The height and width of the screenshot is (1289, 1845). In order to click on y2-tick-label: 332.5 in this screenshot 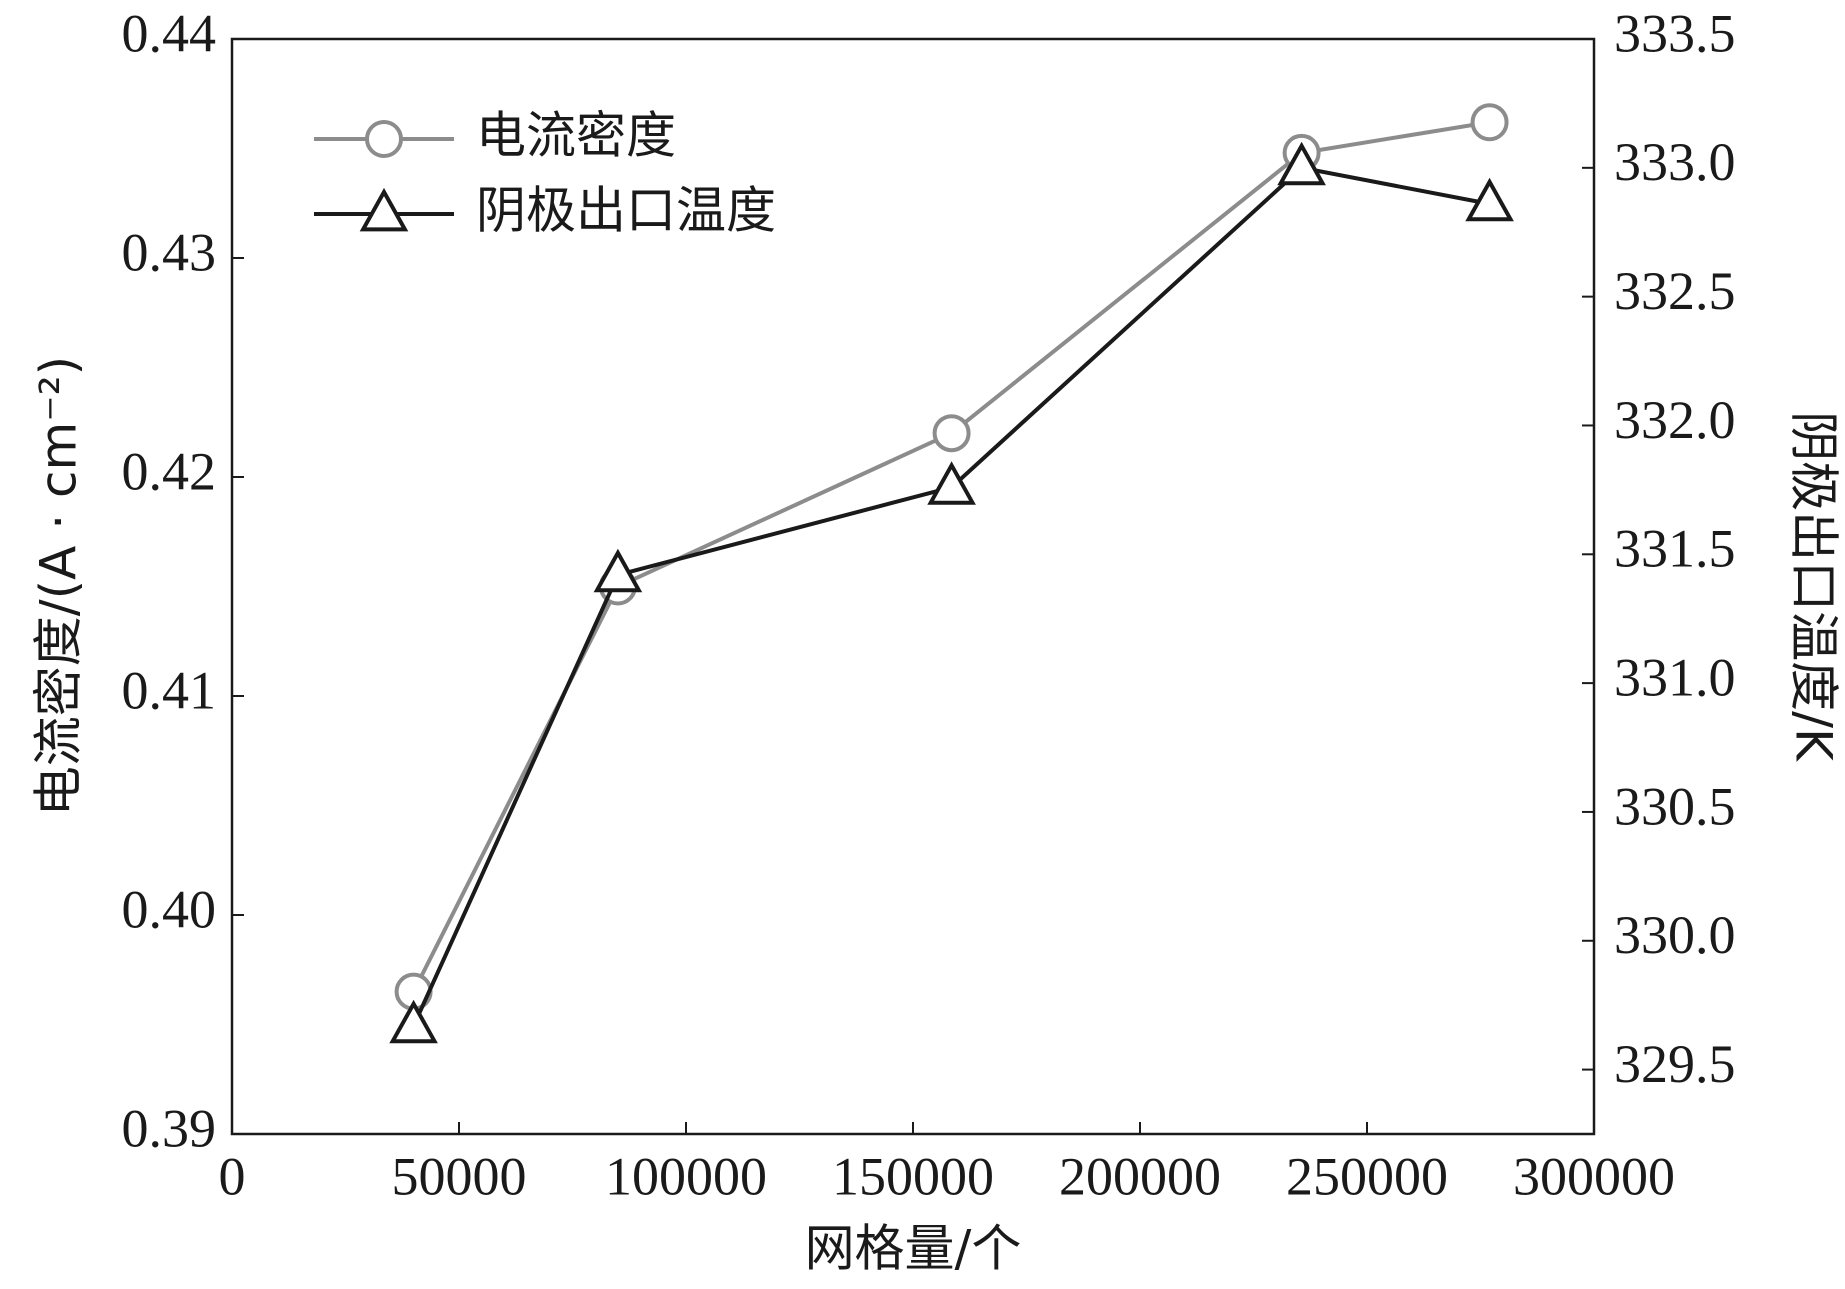, I will do `click(1675, 291)`.